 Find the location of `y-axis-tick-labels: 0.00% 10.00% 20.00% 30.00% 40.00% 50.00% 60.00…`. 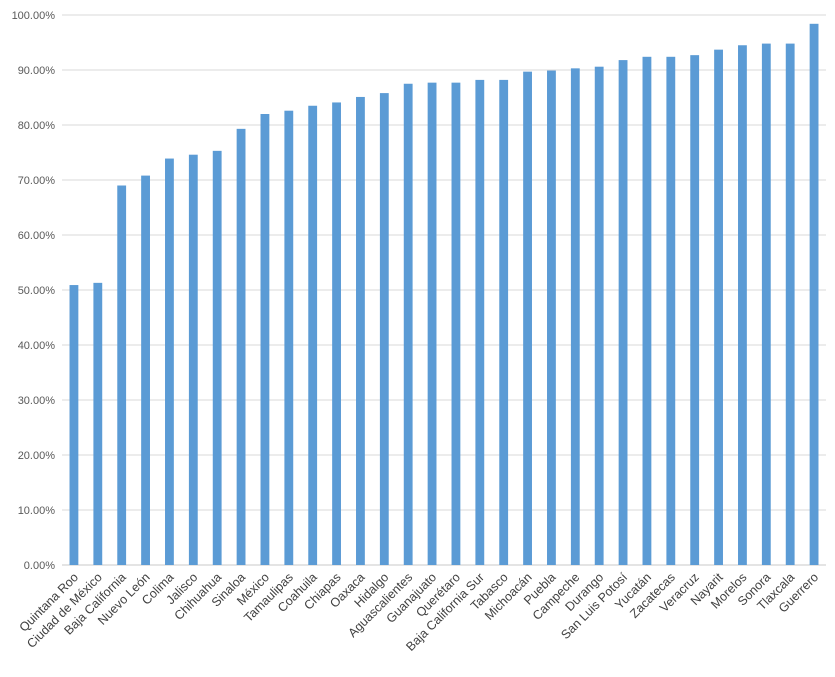

y-axis-tick-labels: 0.00% 10.00% 20.00% 30.00% 40.00% 50.00% 60.00… is located at coordinates (34, 291).